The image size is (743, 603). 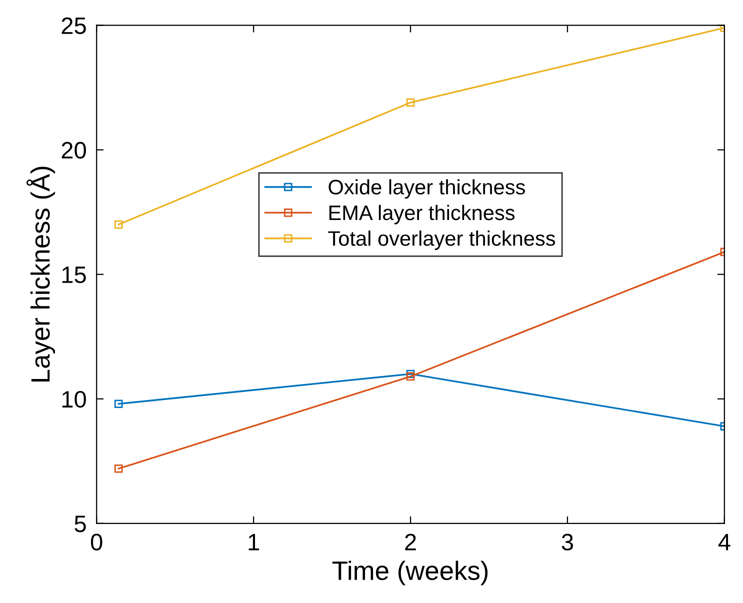 I want to click on y-tick-label: 25, so click(x=74, y=25).